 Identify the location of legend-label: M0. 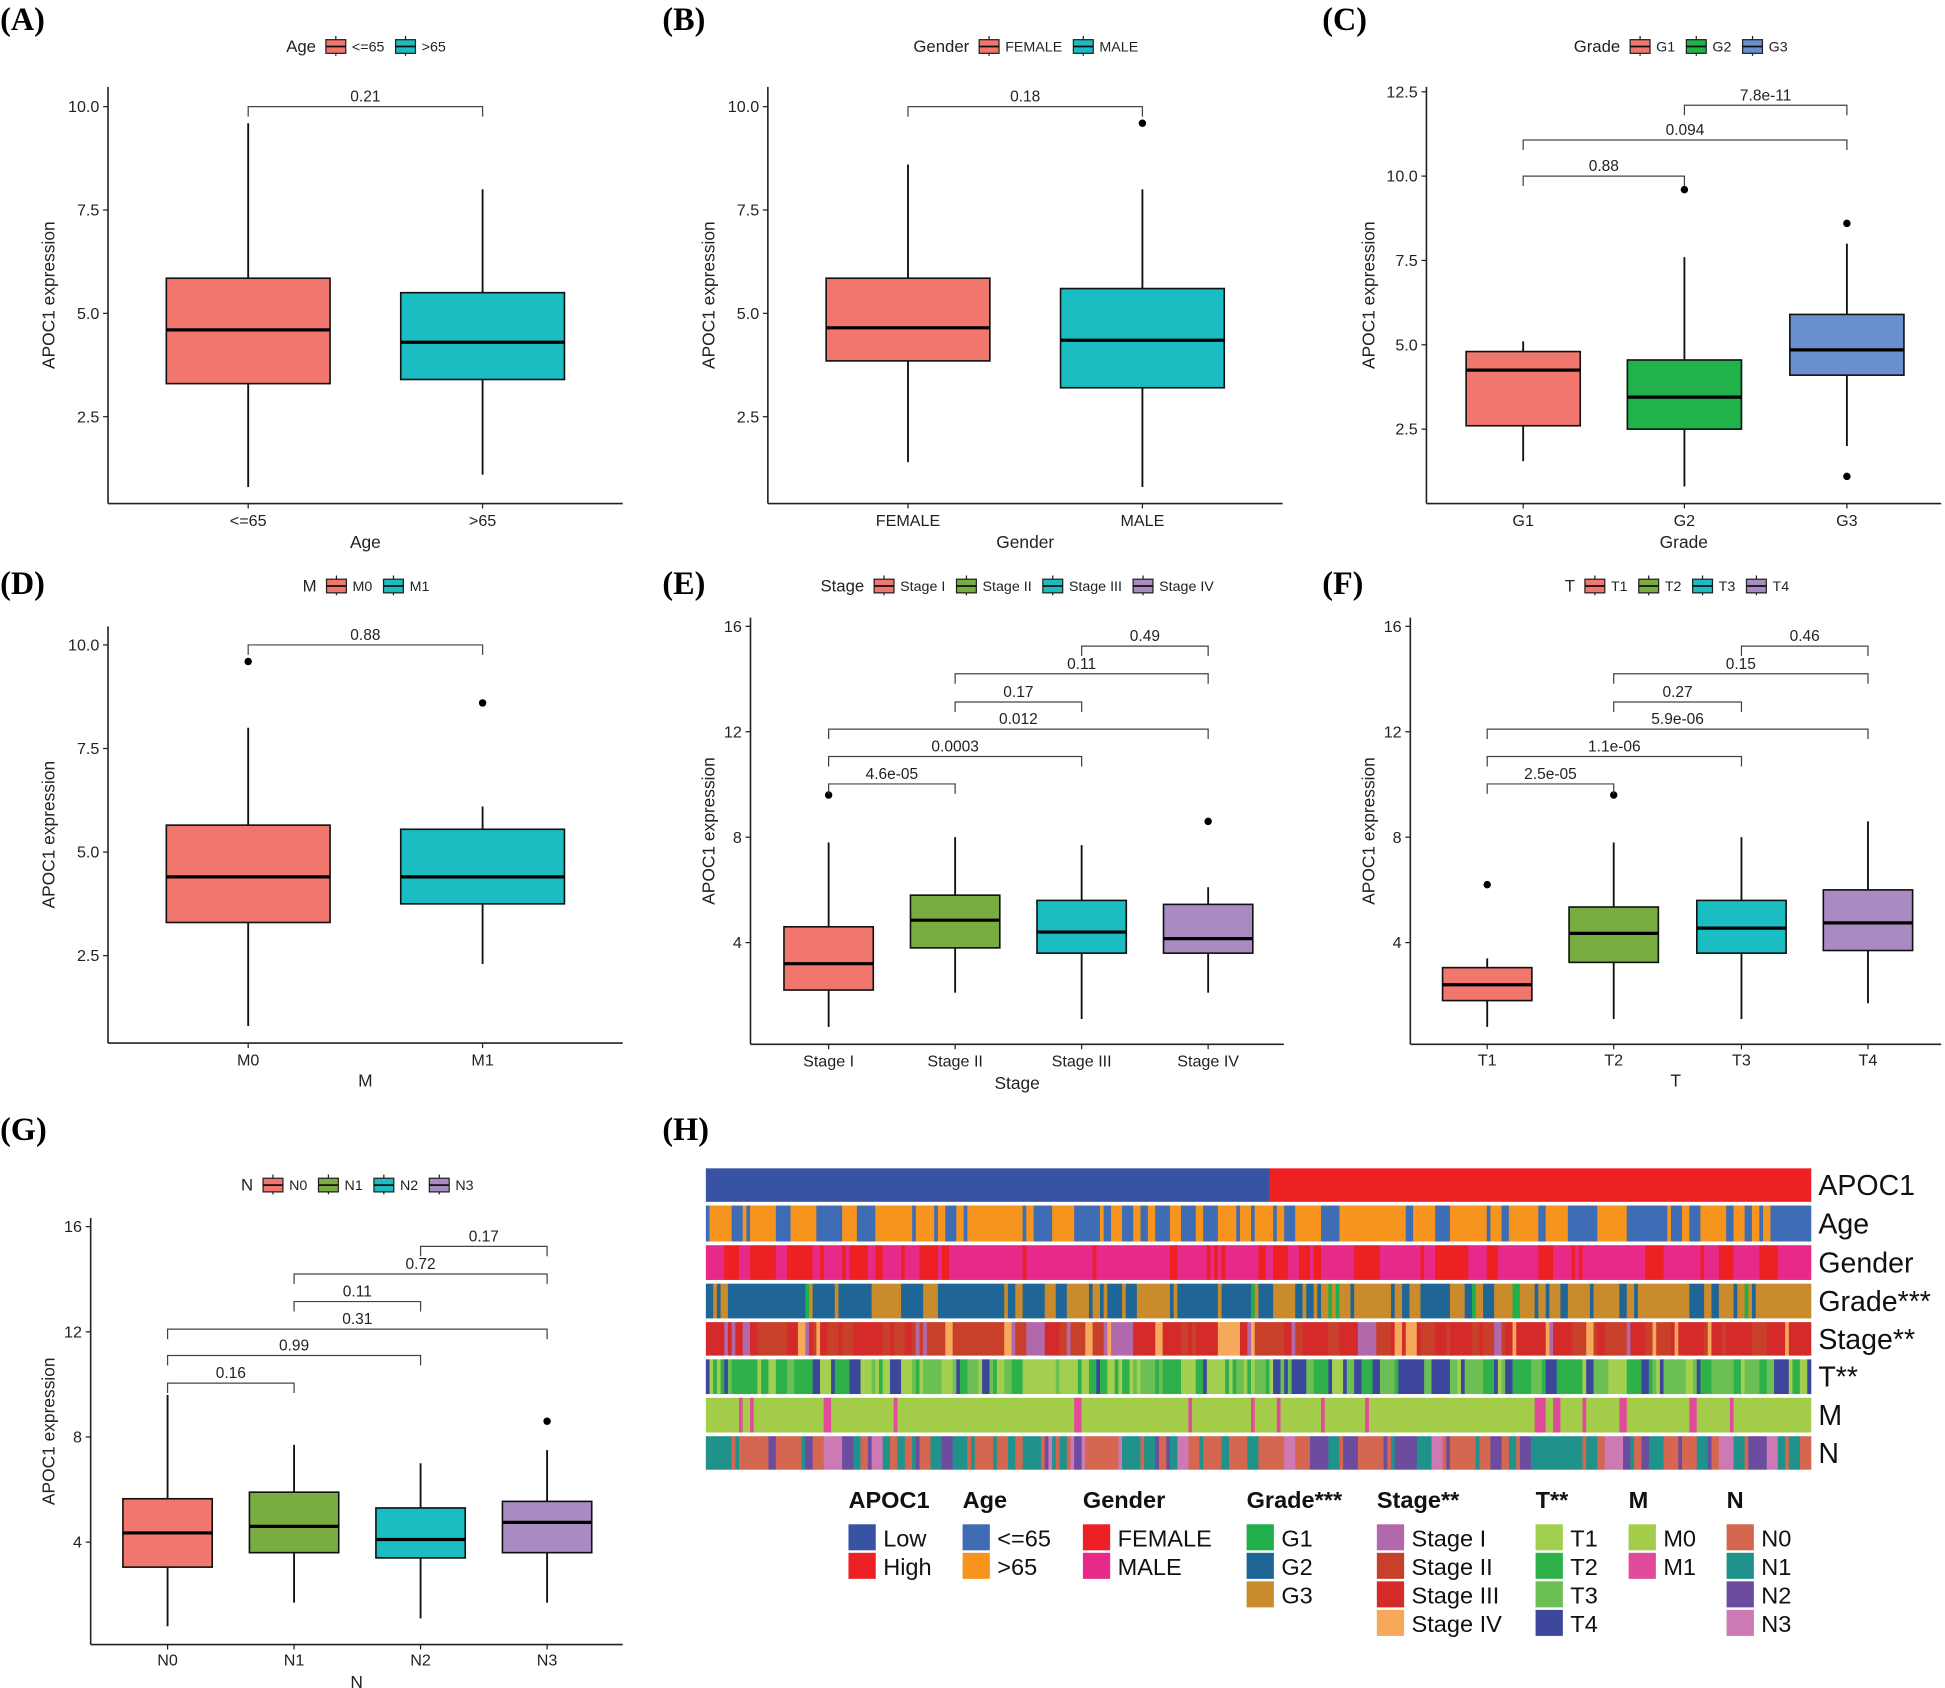
(1679, 1539).